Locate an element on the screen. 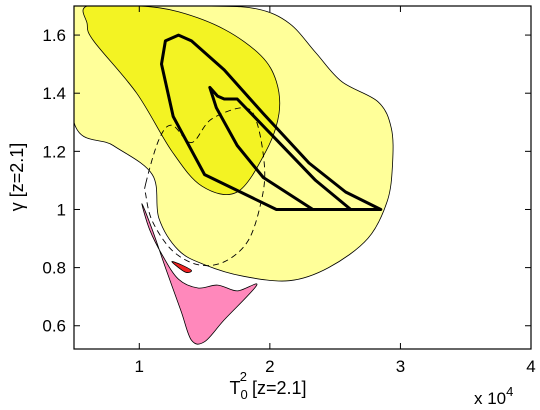 The image size is (540, 410). y-tick-label: 1 is located at coordinates (61, 209).